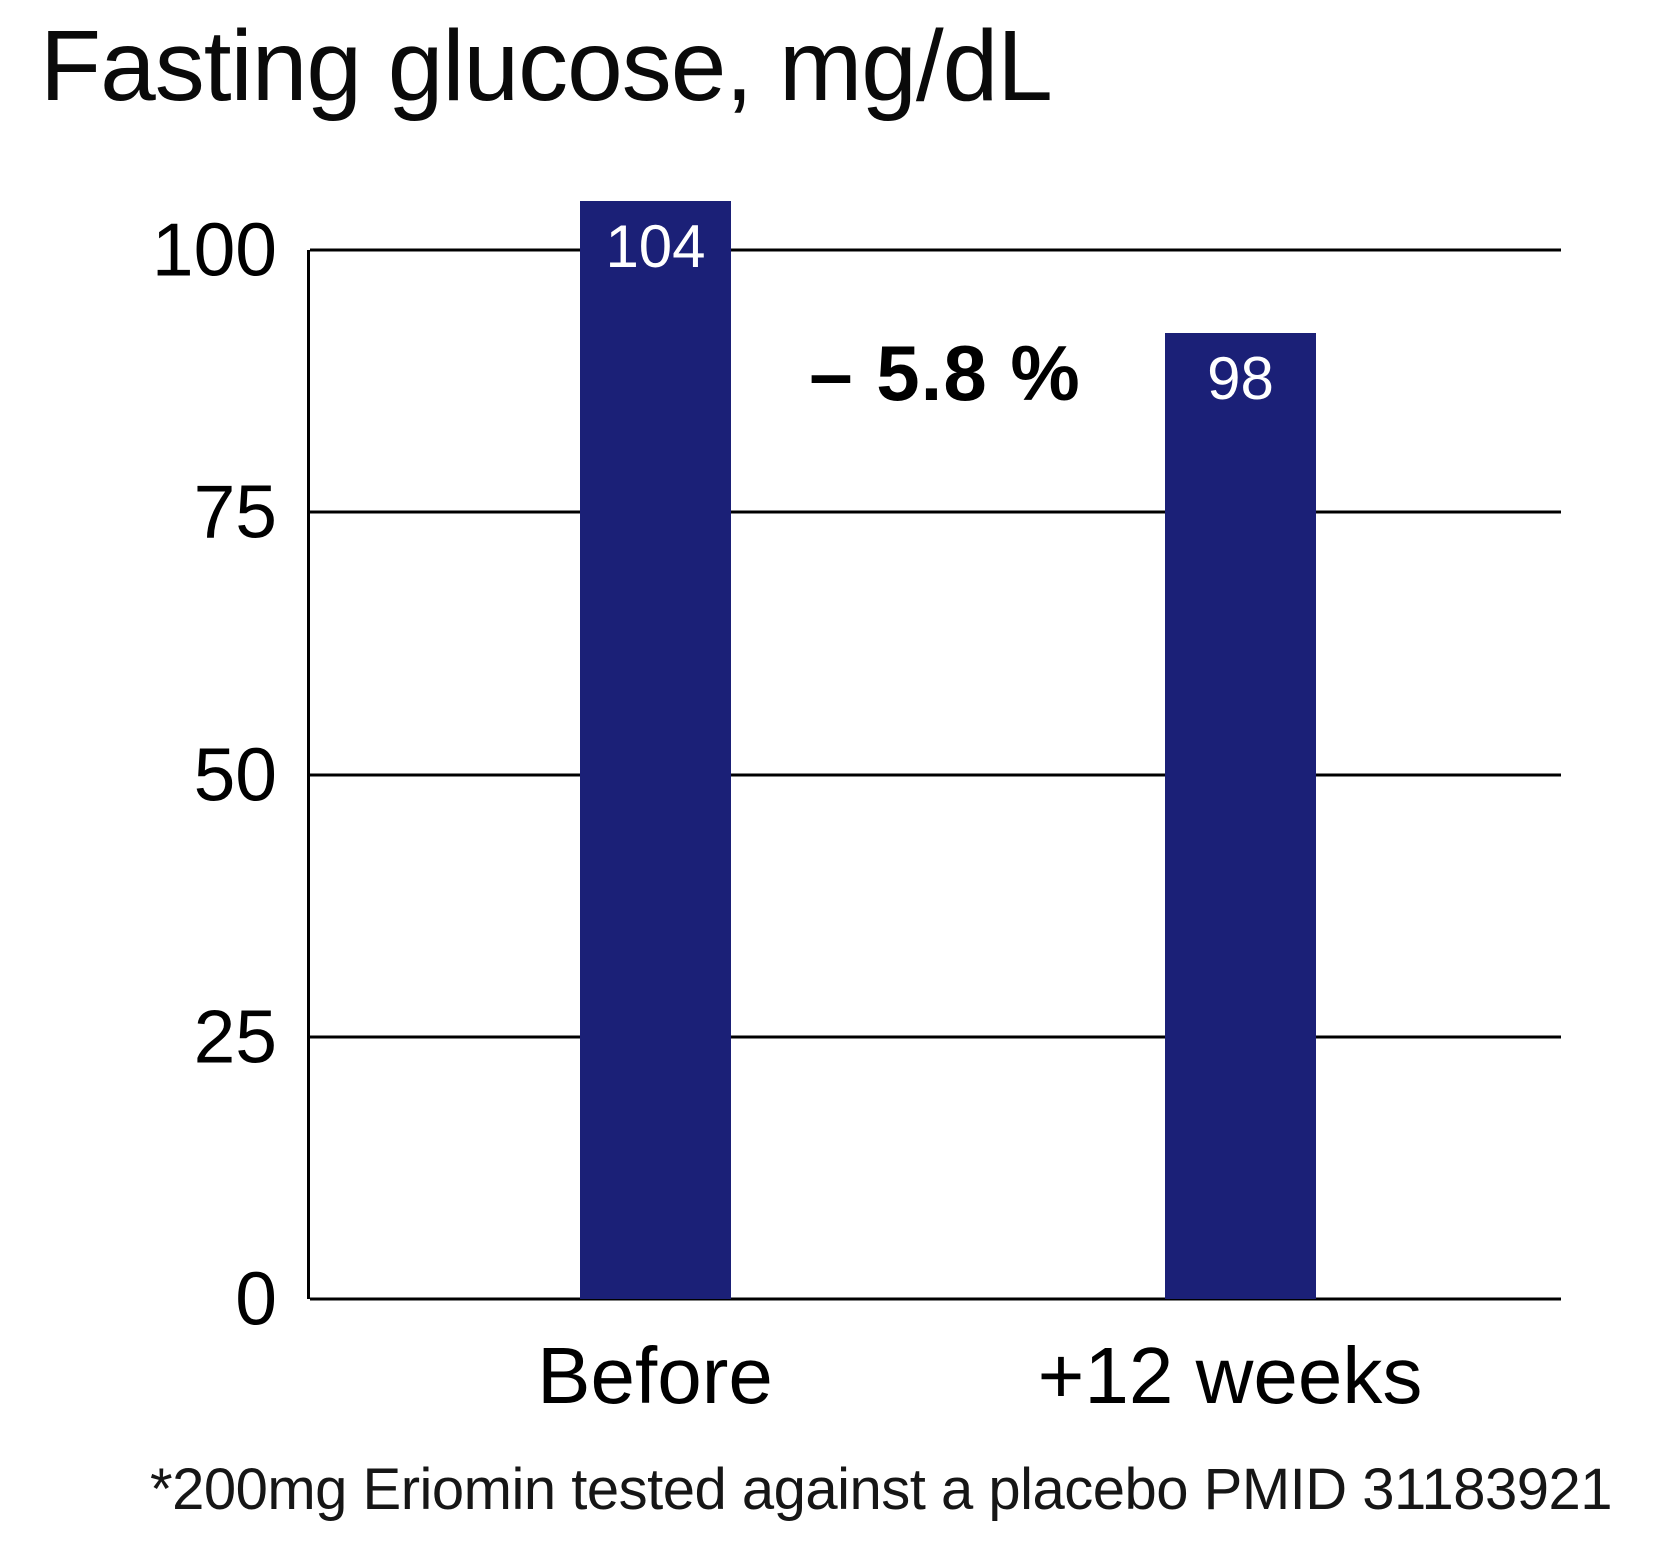  Describe the element at coordinates (1240, 815) in the screenshot. I see `bar-plus-12-weeks: 98` at that location.